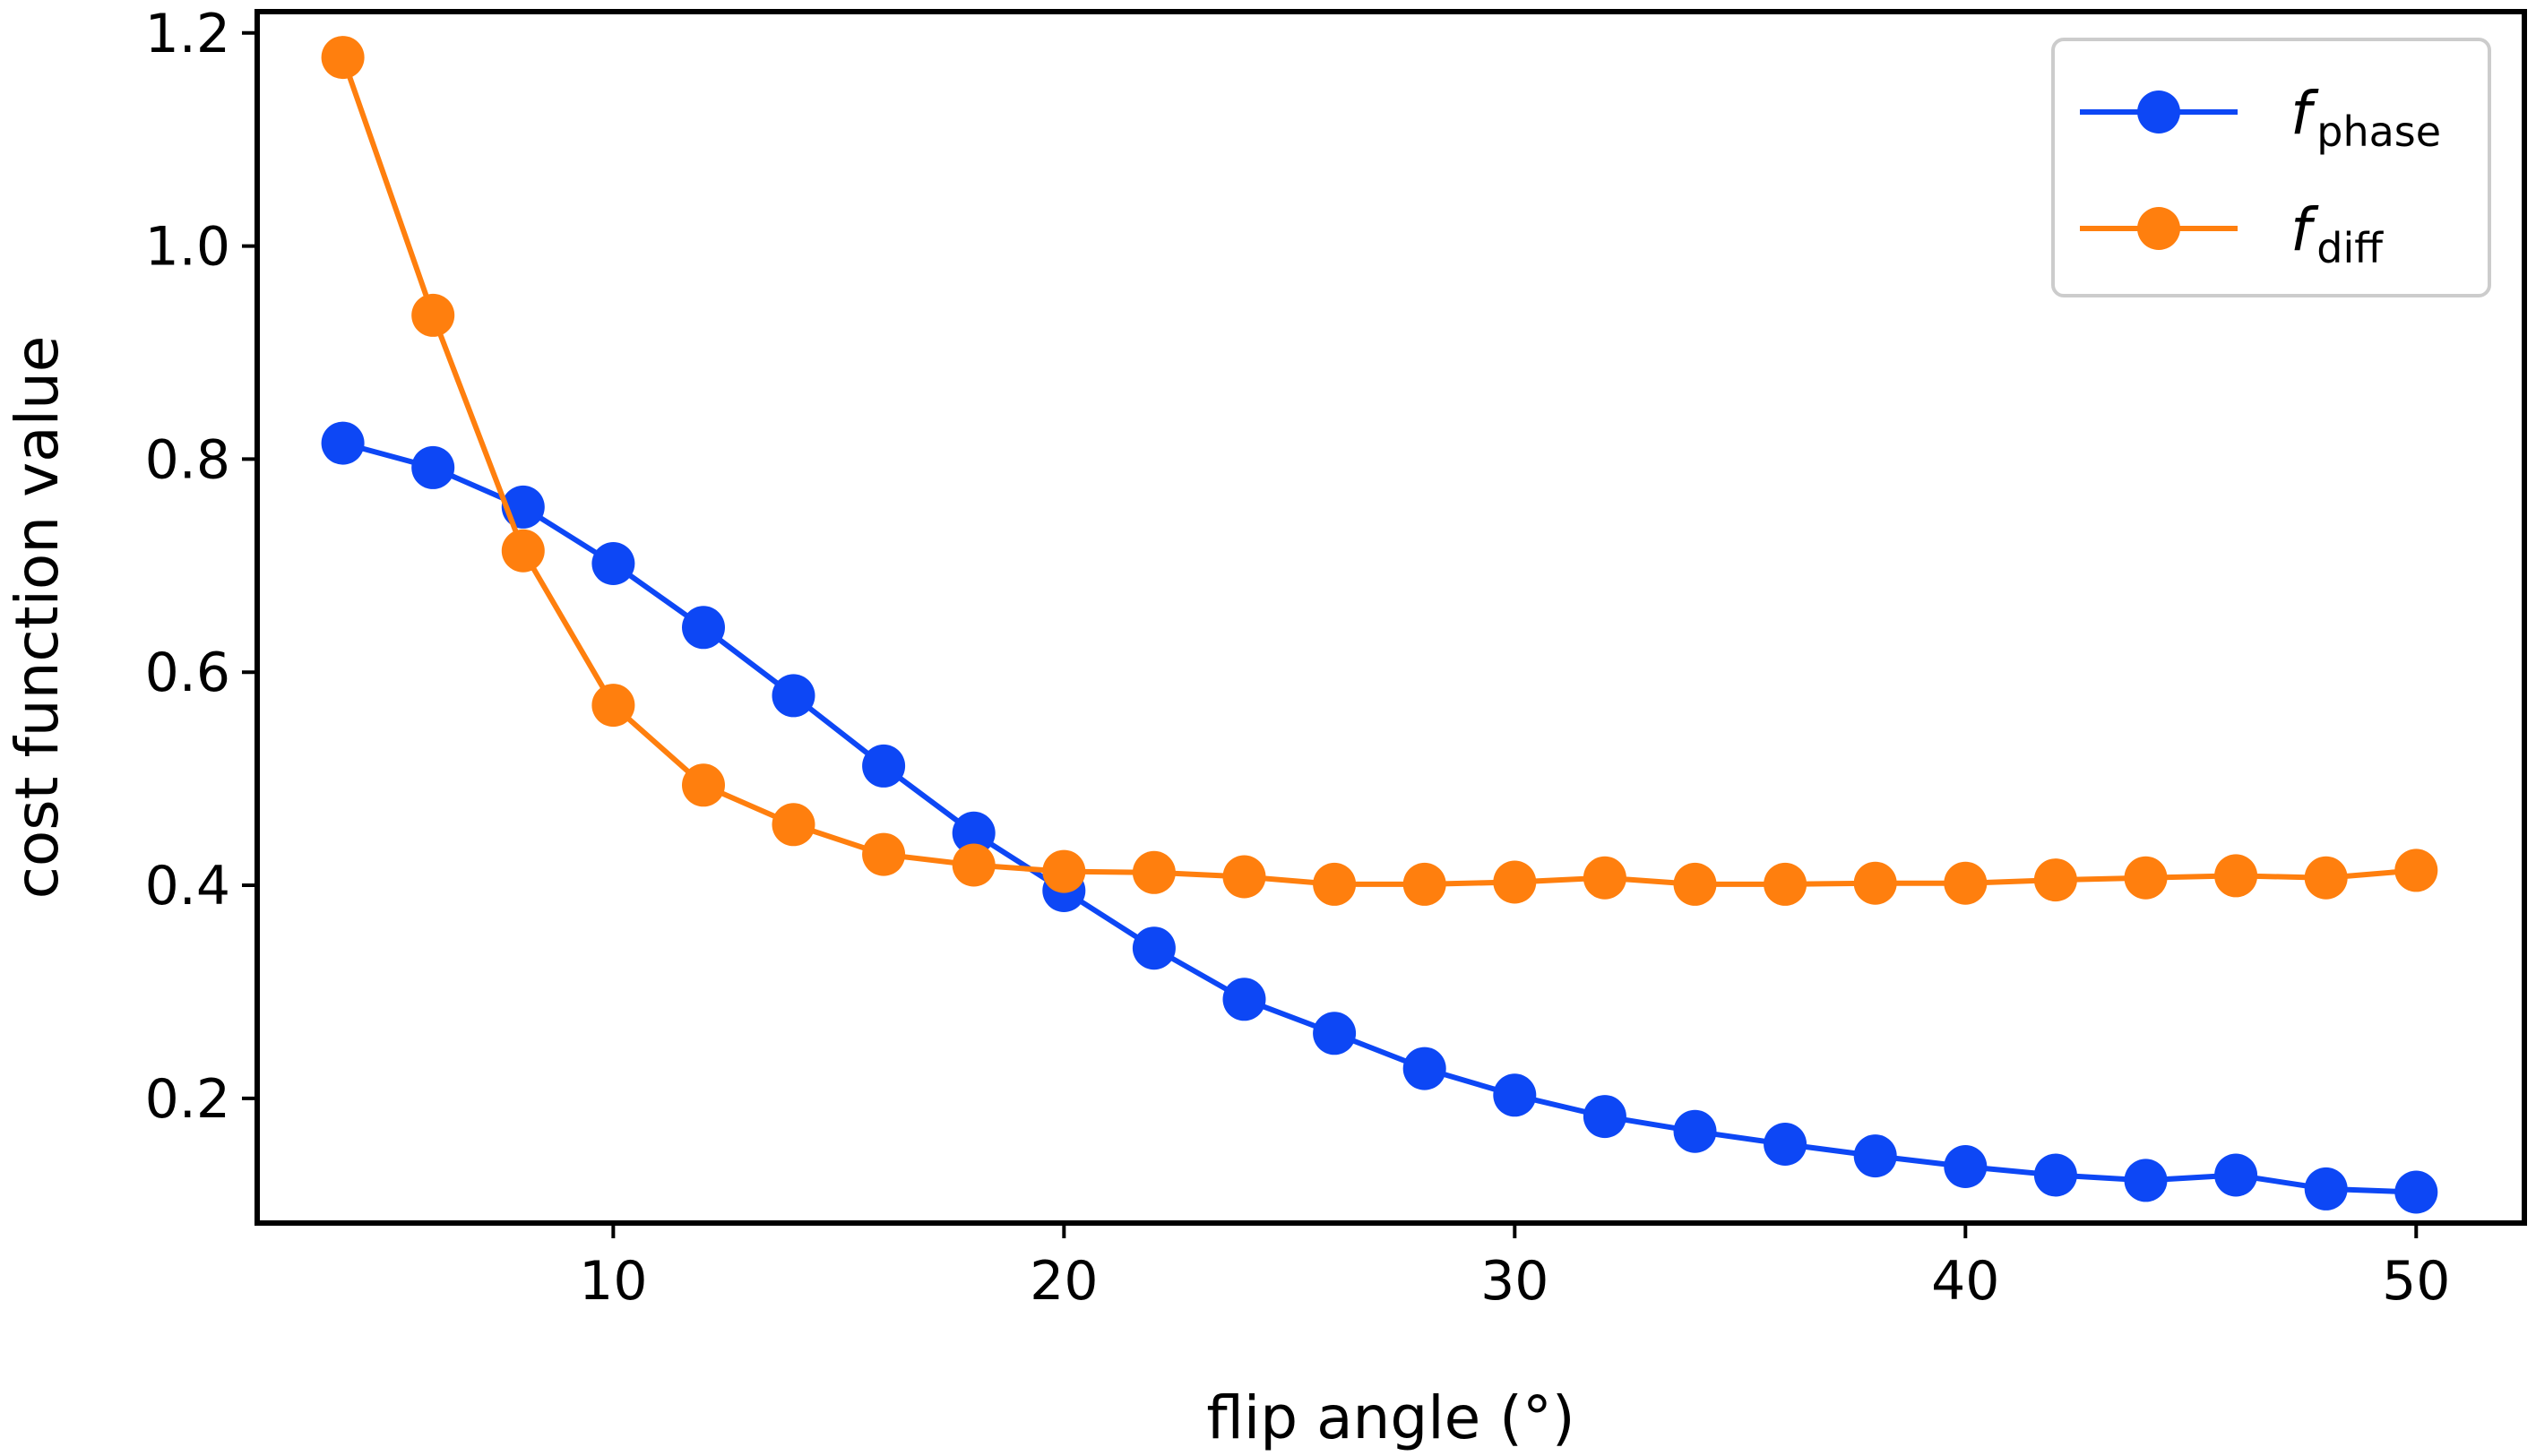 This screenshot has height=1456, width=2536. What do you see at coordinates (201, 567) in the screenshot?
I see `y-axis: 0.2 0.4 0.6 0.8 1.0 1.2` at bounding box center [201, 567].